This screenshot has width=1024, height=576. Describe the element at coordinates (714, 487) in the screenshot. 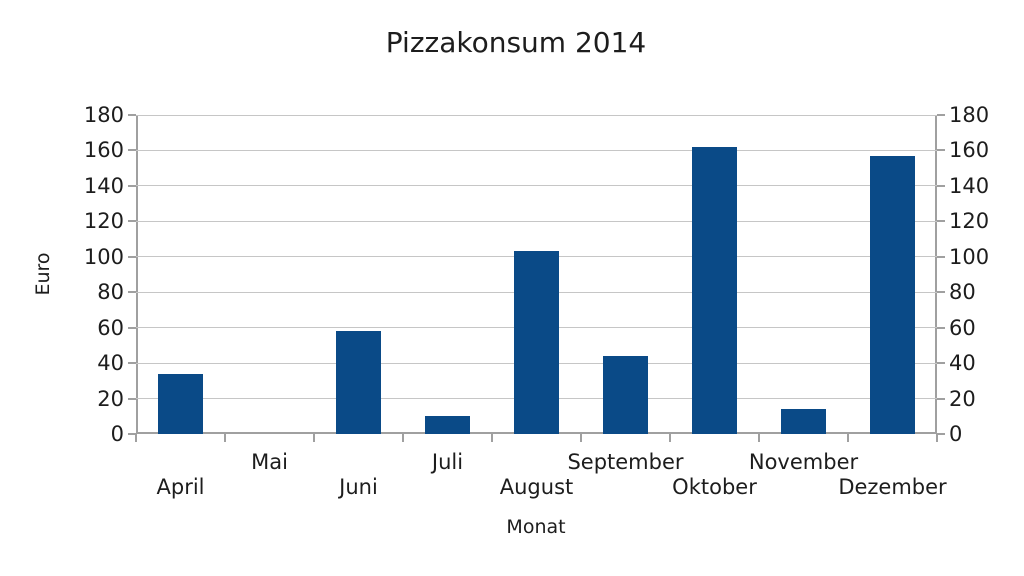

I see `x-tick-label-oktober: Oktober` at that location.